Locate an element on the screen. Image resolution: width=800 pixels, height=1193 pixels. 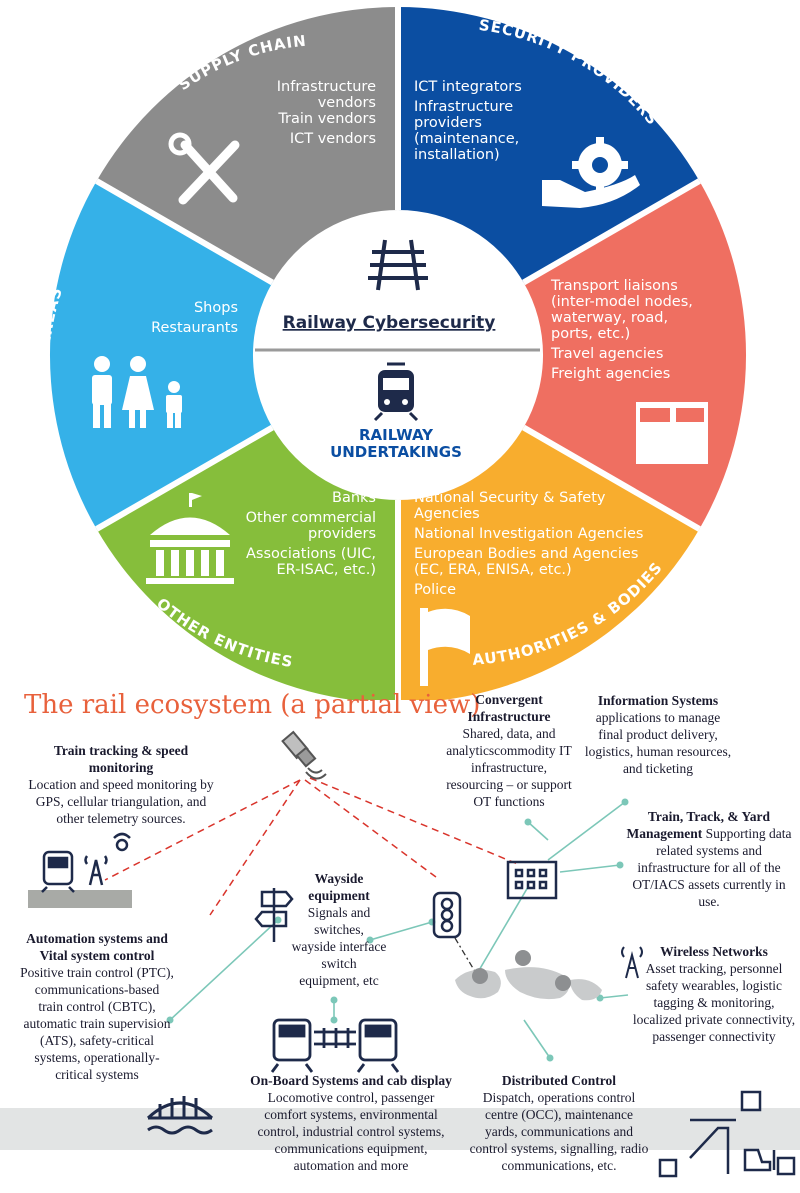
segment-authorities-bodies is located at coordinates (549, 564).